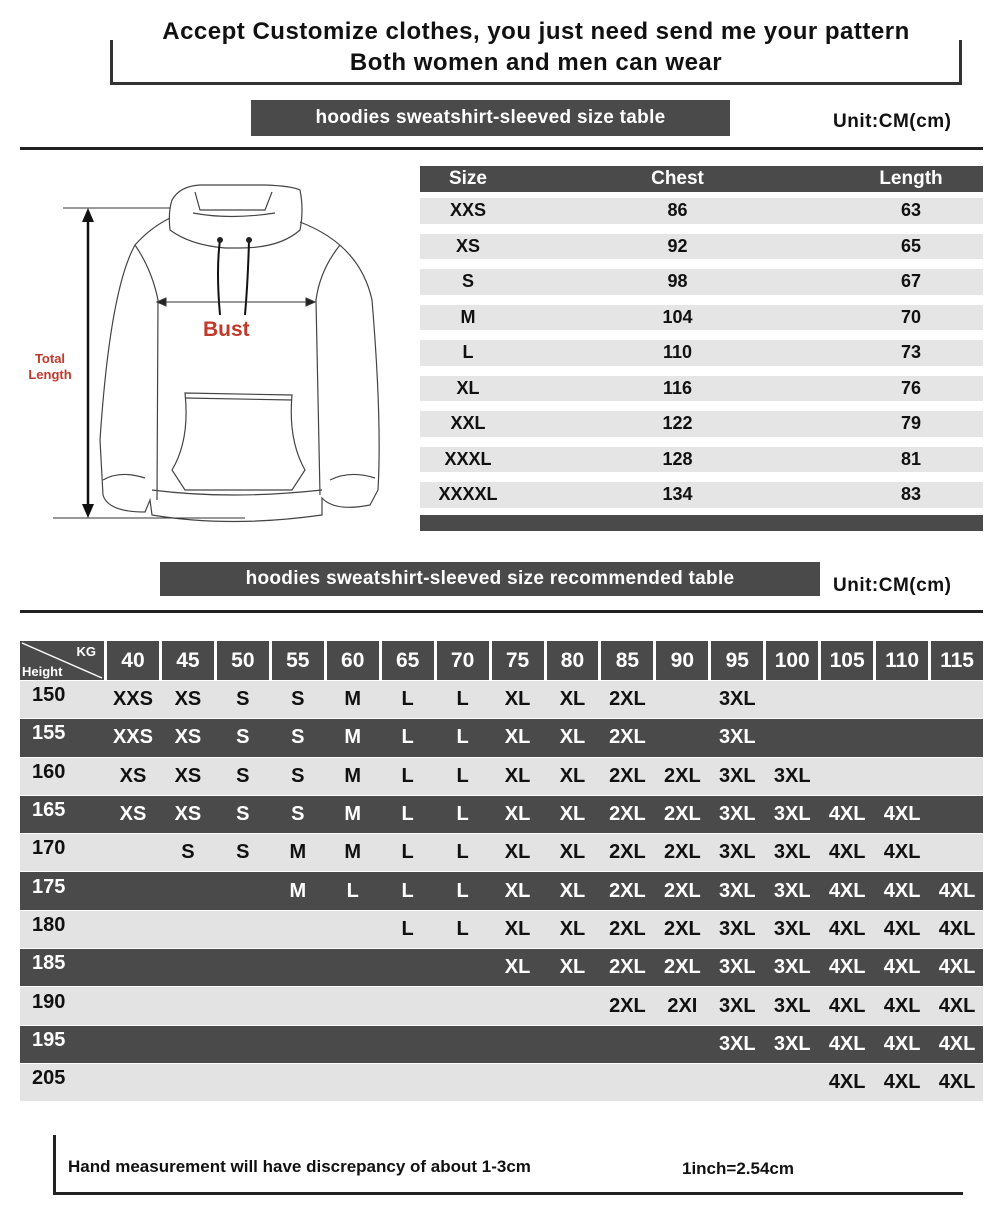  I want to click on weight-header: 45, so click(187, 660).